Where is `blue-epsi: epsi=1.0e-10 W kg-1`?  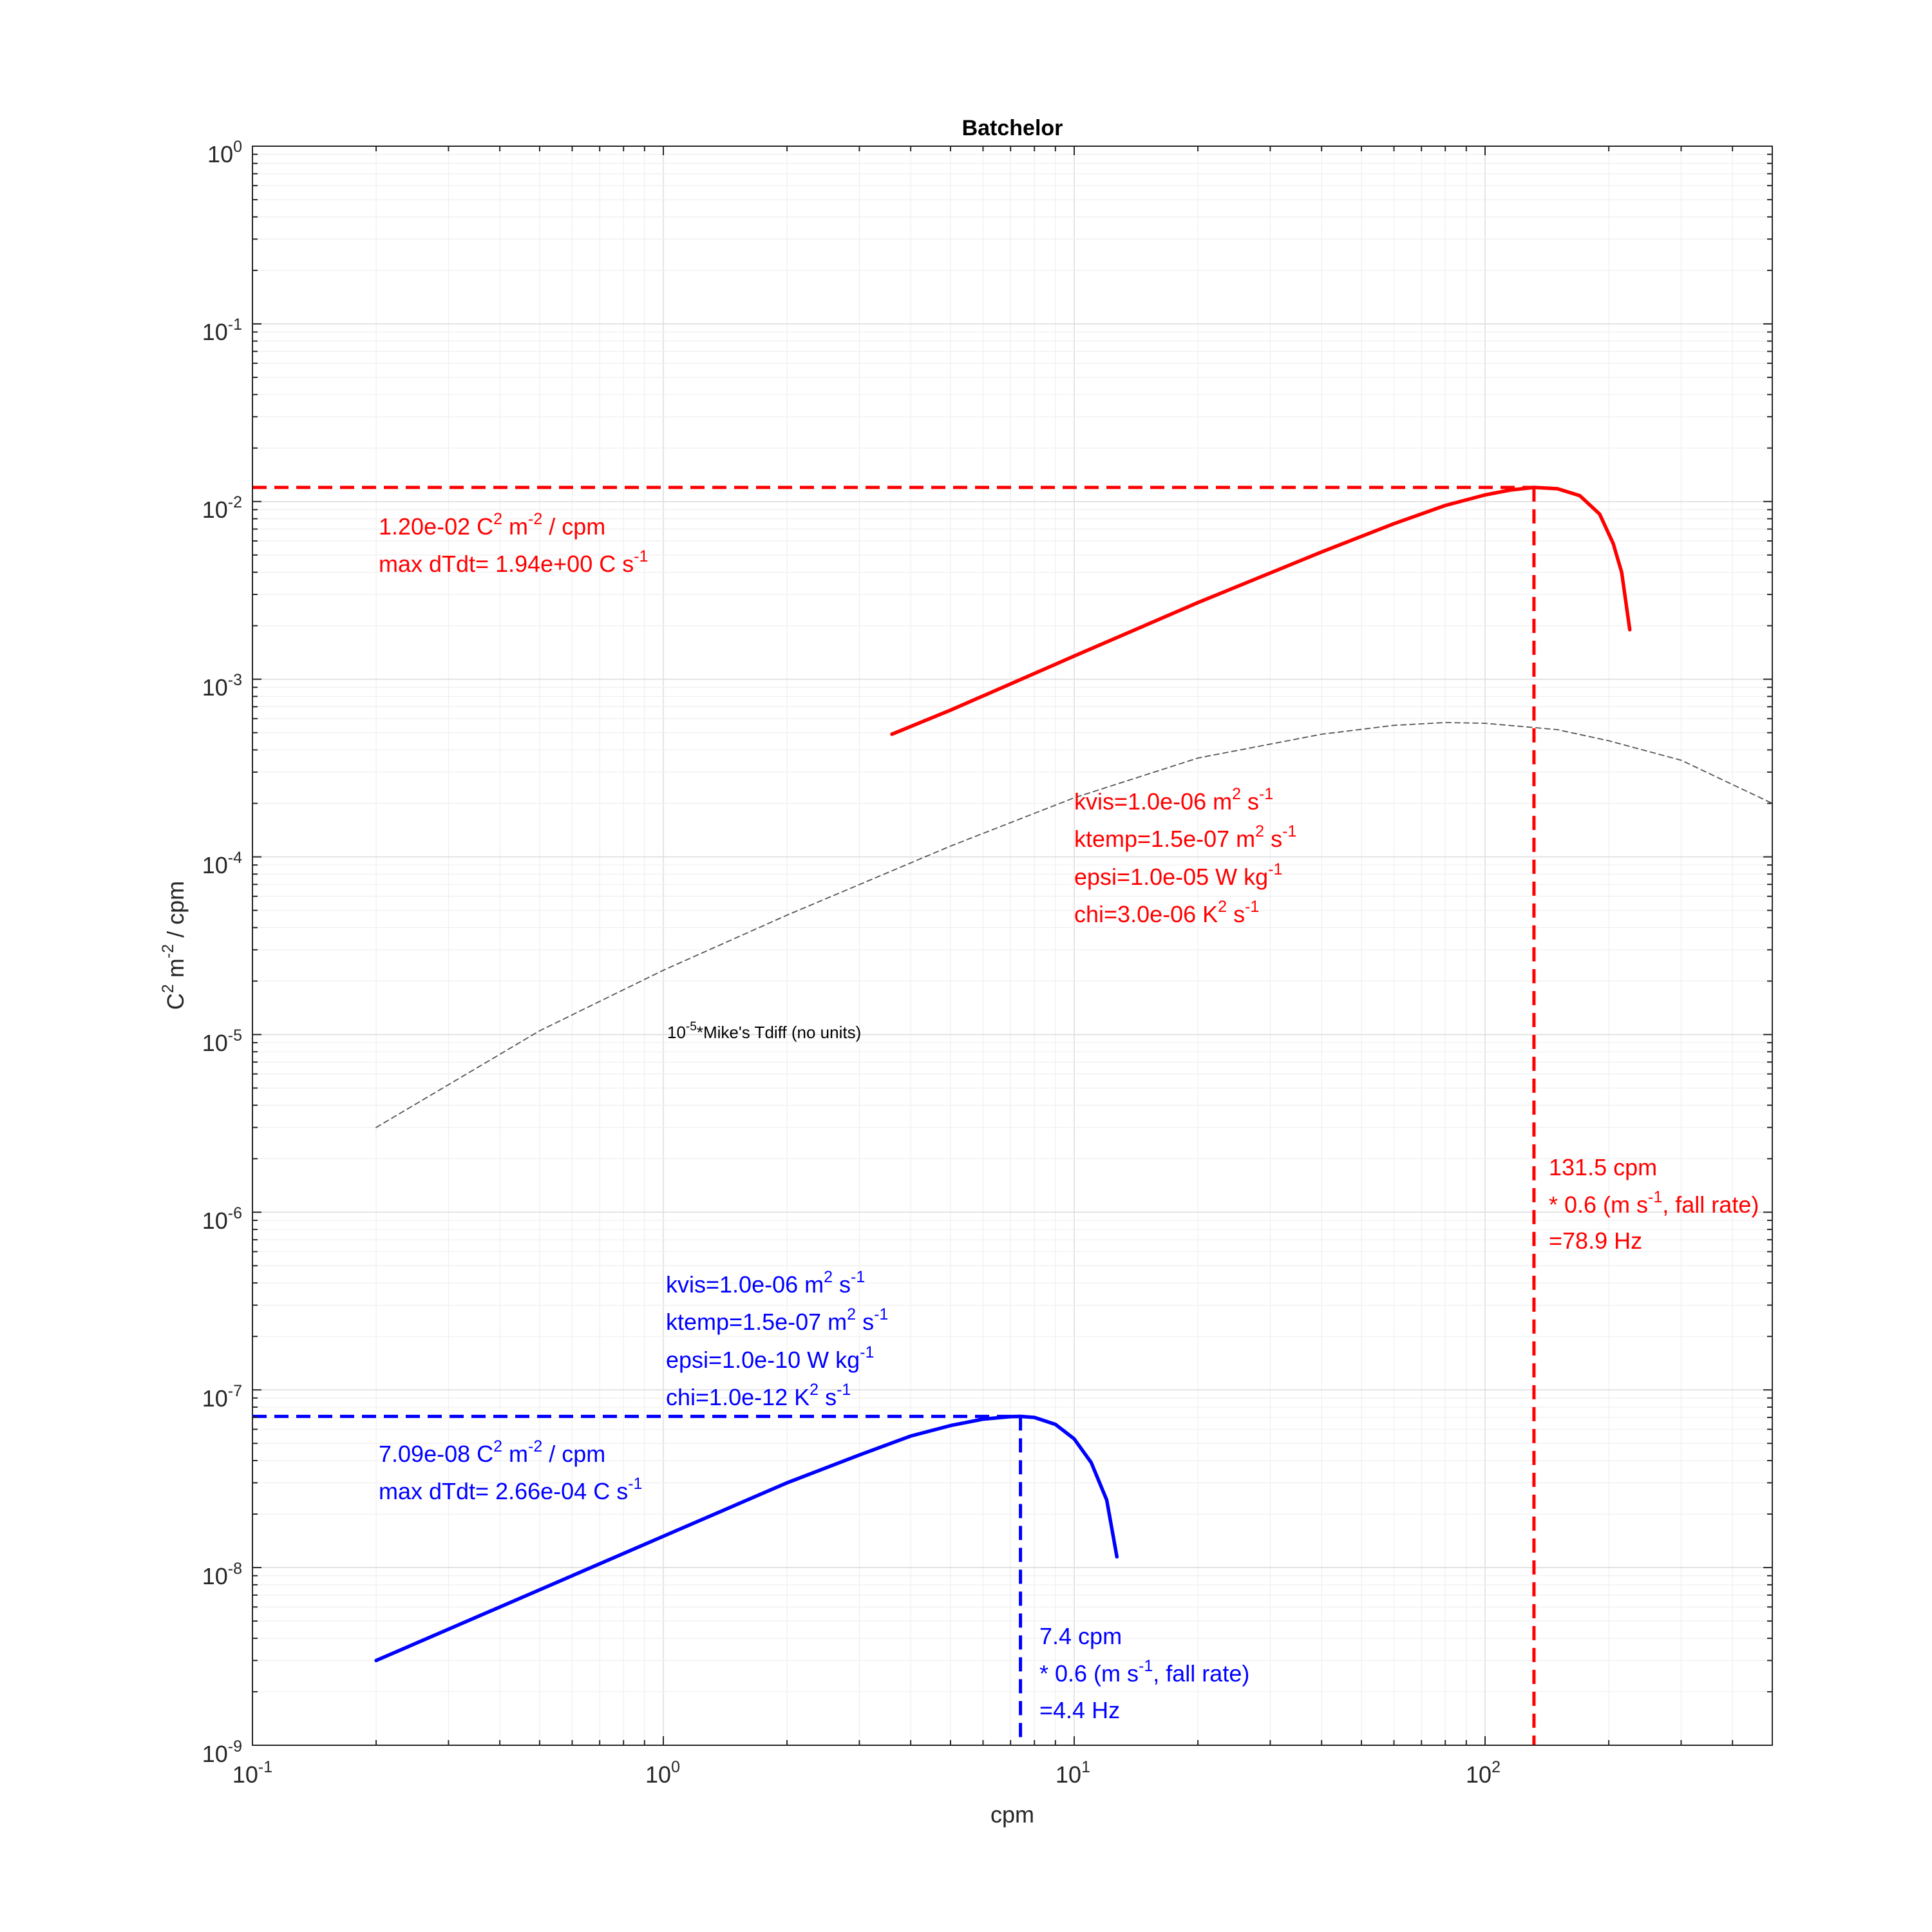 blue-epsi: epsi=1.0e-10 W kg-1 is located at coordinates (770, 1358).